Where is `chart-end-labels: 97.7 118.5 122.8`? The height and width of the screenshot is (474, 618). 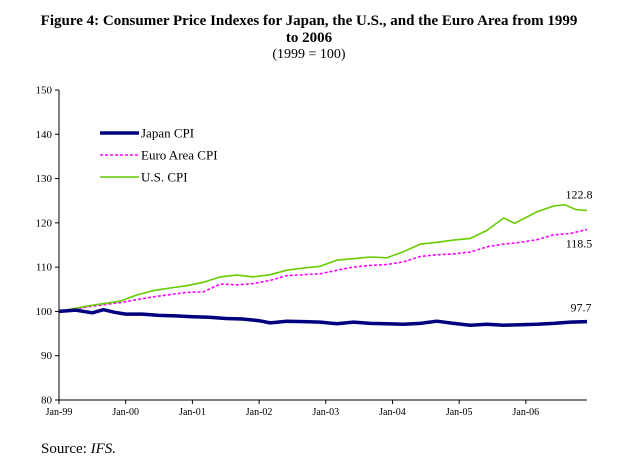 chart-end-labels: 97.7 118.5 122.8 is located at coordinates (579, 250).